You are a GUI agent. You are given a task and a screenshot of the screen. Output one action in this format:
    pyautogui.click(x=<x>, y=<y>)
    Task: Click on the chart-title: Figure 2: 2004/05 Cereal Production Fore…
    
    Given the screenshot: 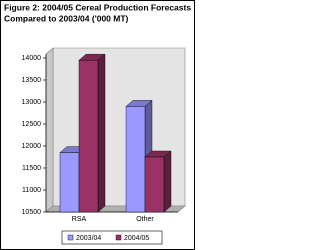 What is the action you would take?
    pyautogui.click(x=97, y=7)
    